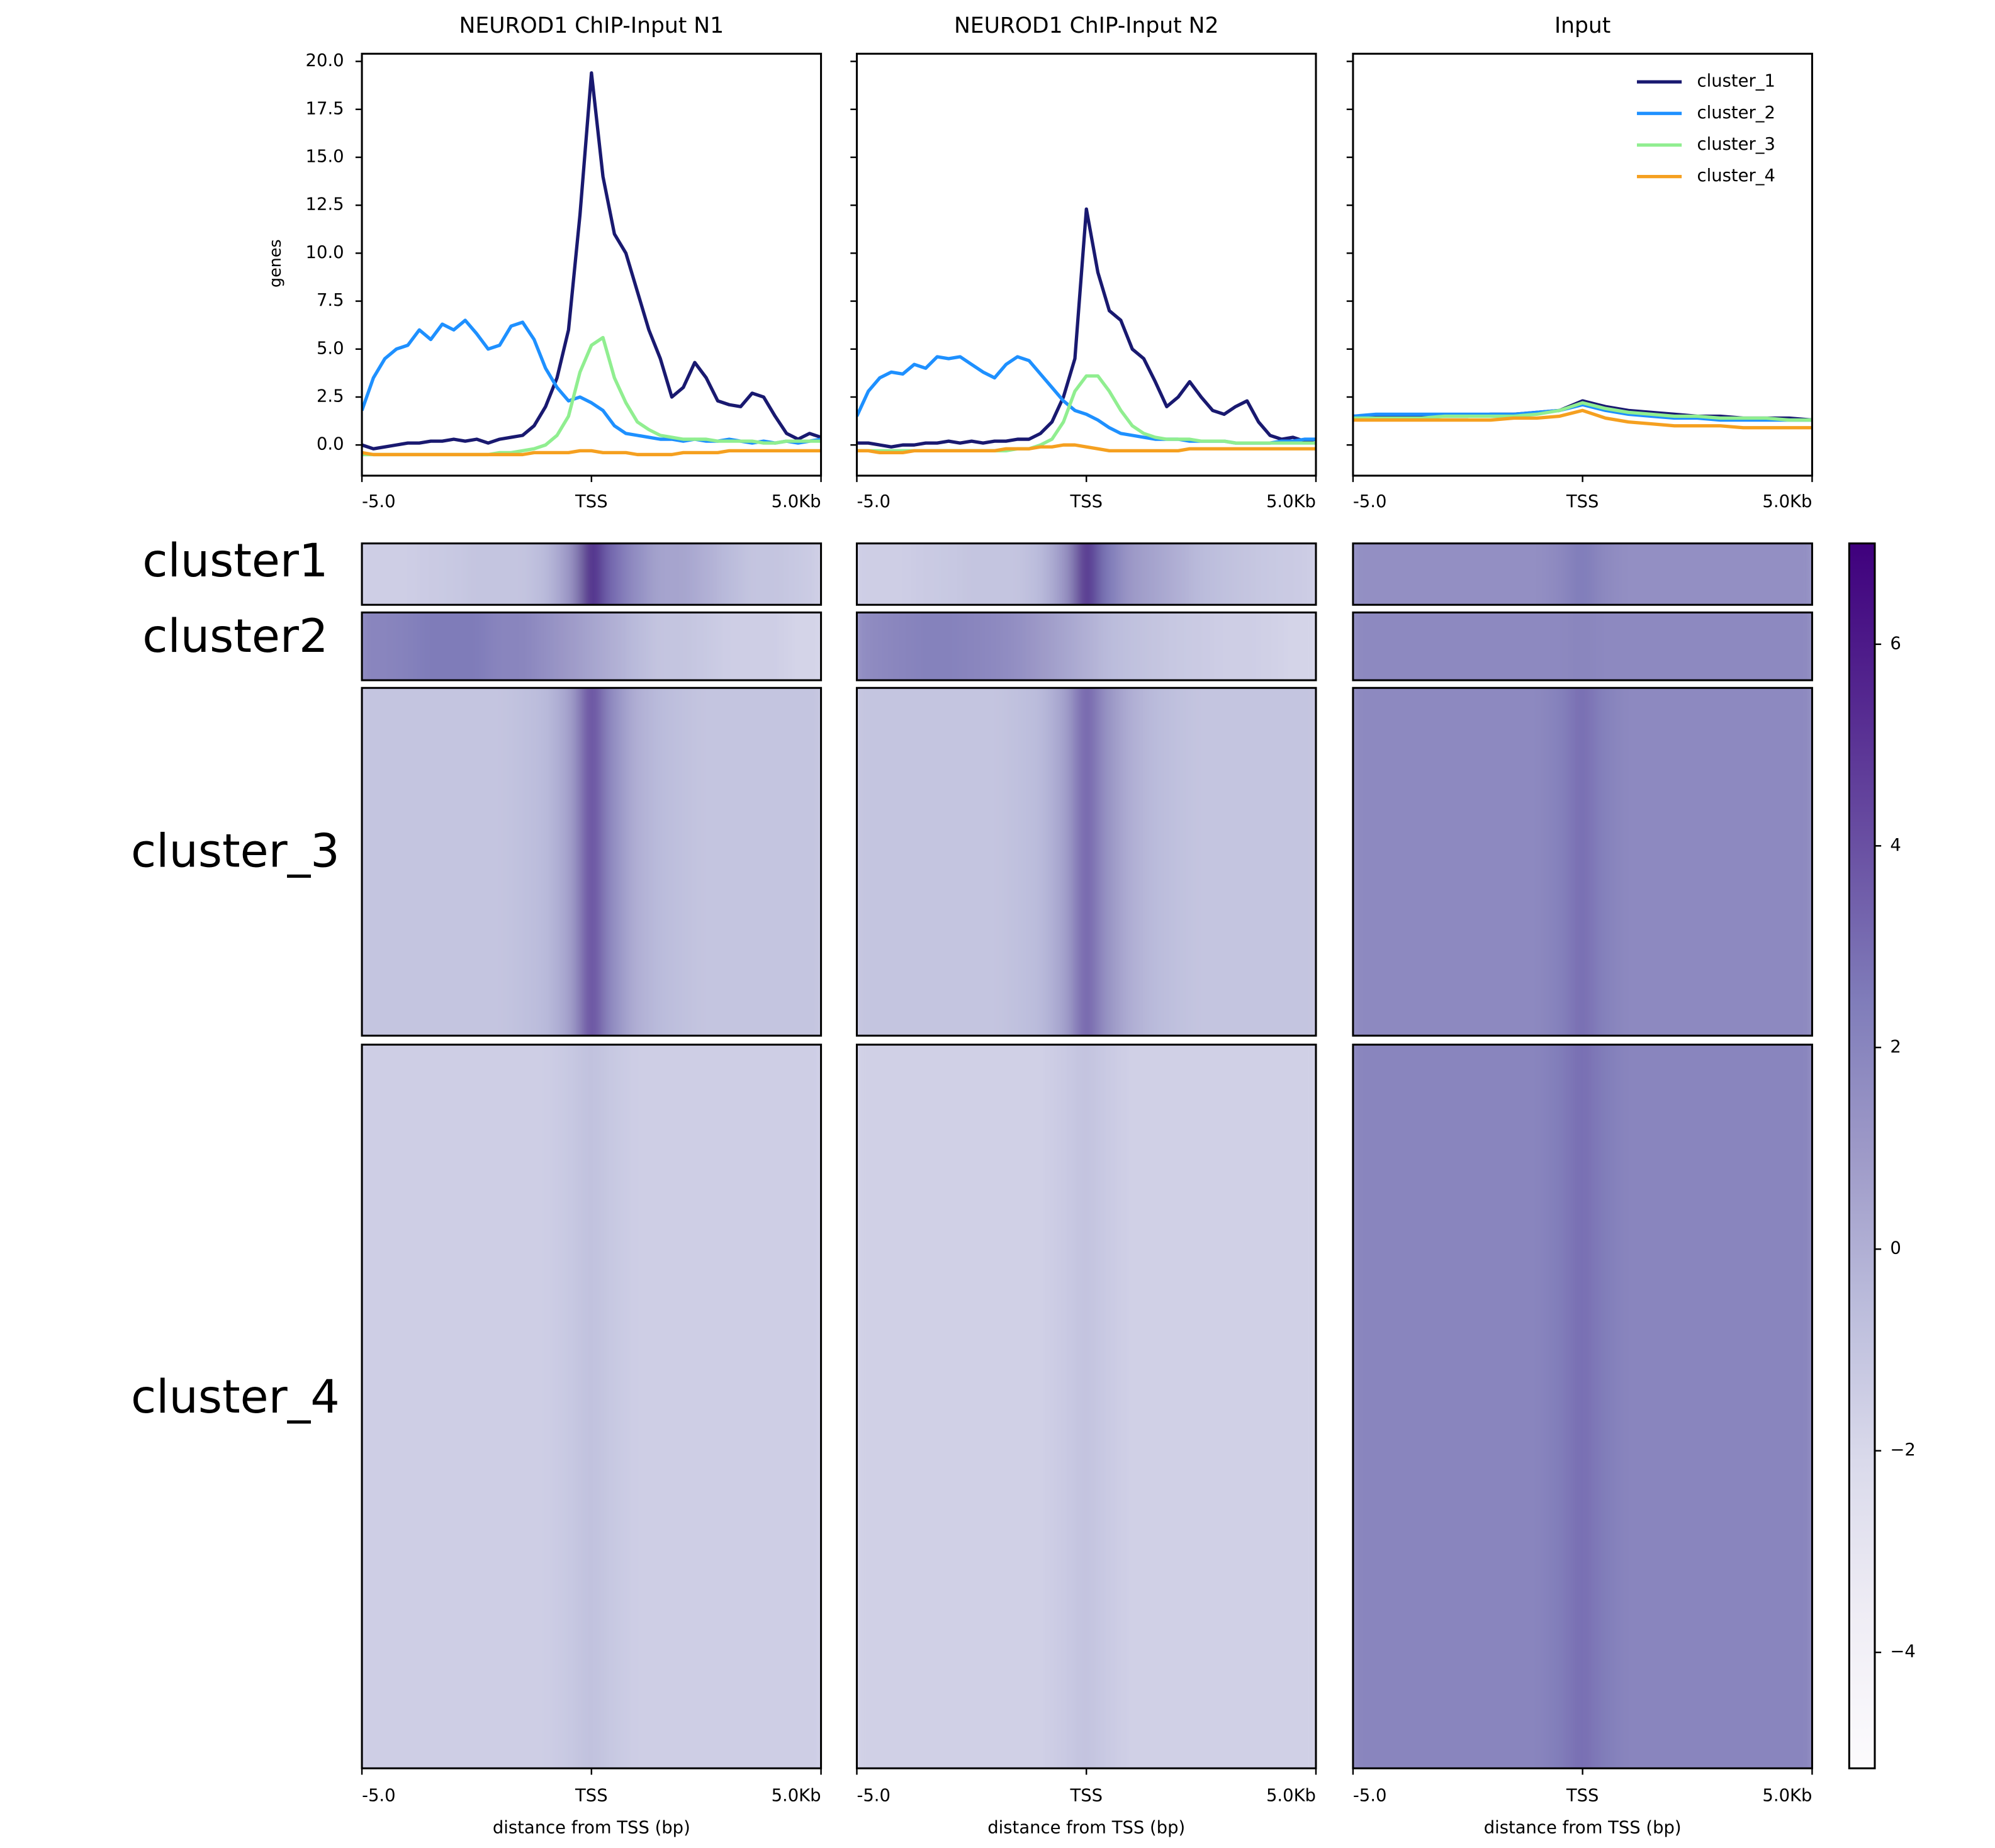 The width and height of the screenshot is (1995, 1848). Describe the element at coordinates (330, 348) in the screenshot. I see `y-tick-label: 5.0` at that location.